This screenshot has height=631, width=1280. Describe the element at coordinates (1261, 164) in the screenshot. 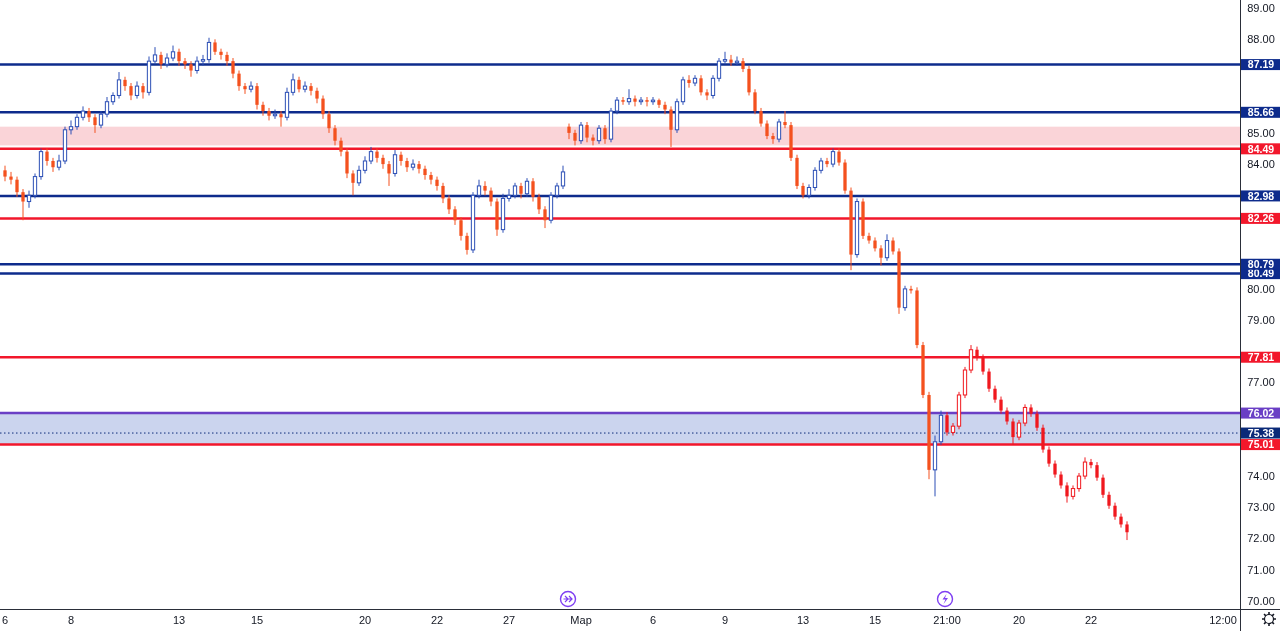

I see `y-tick-label: 84.00` at that location.